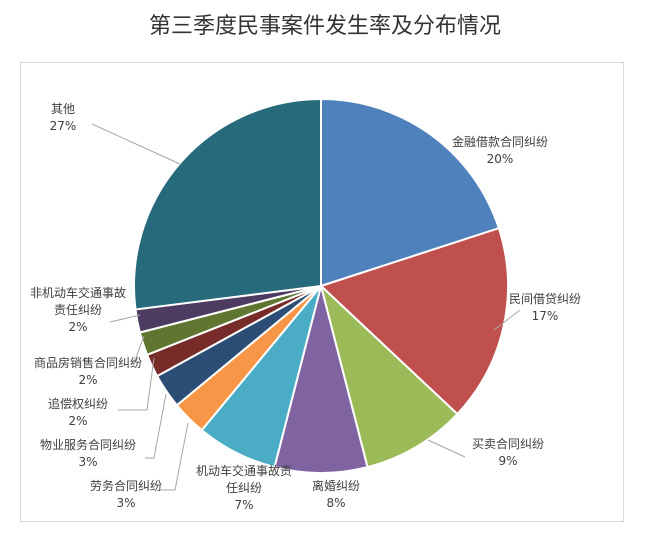  Describe the element at coordinates (63, 126) in the screenshot. I see `slice-percent-label: 27%` at that location.